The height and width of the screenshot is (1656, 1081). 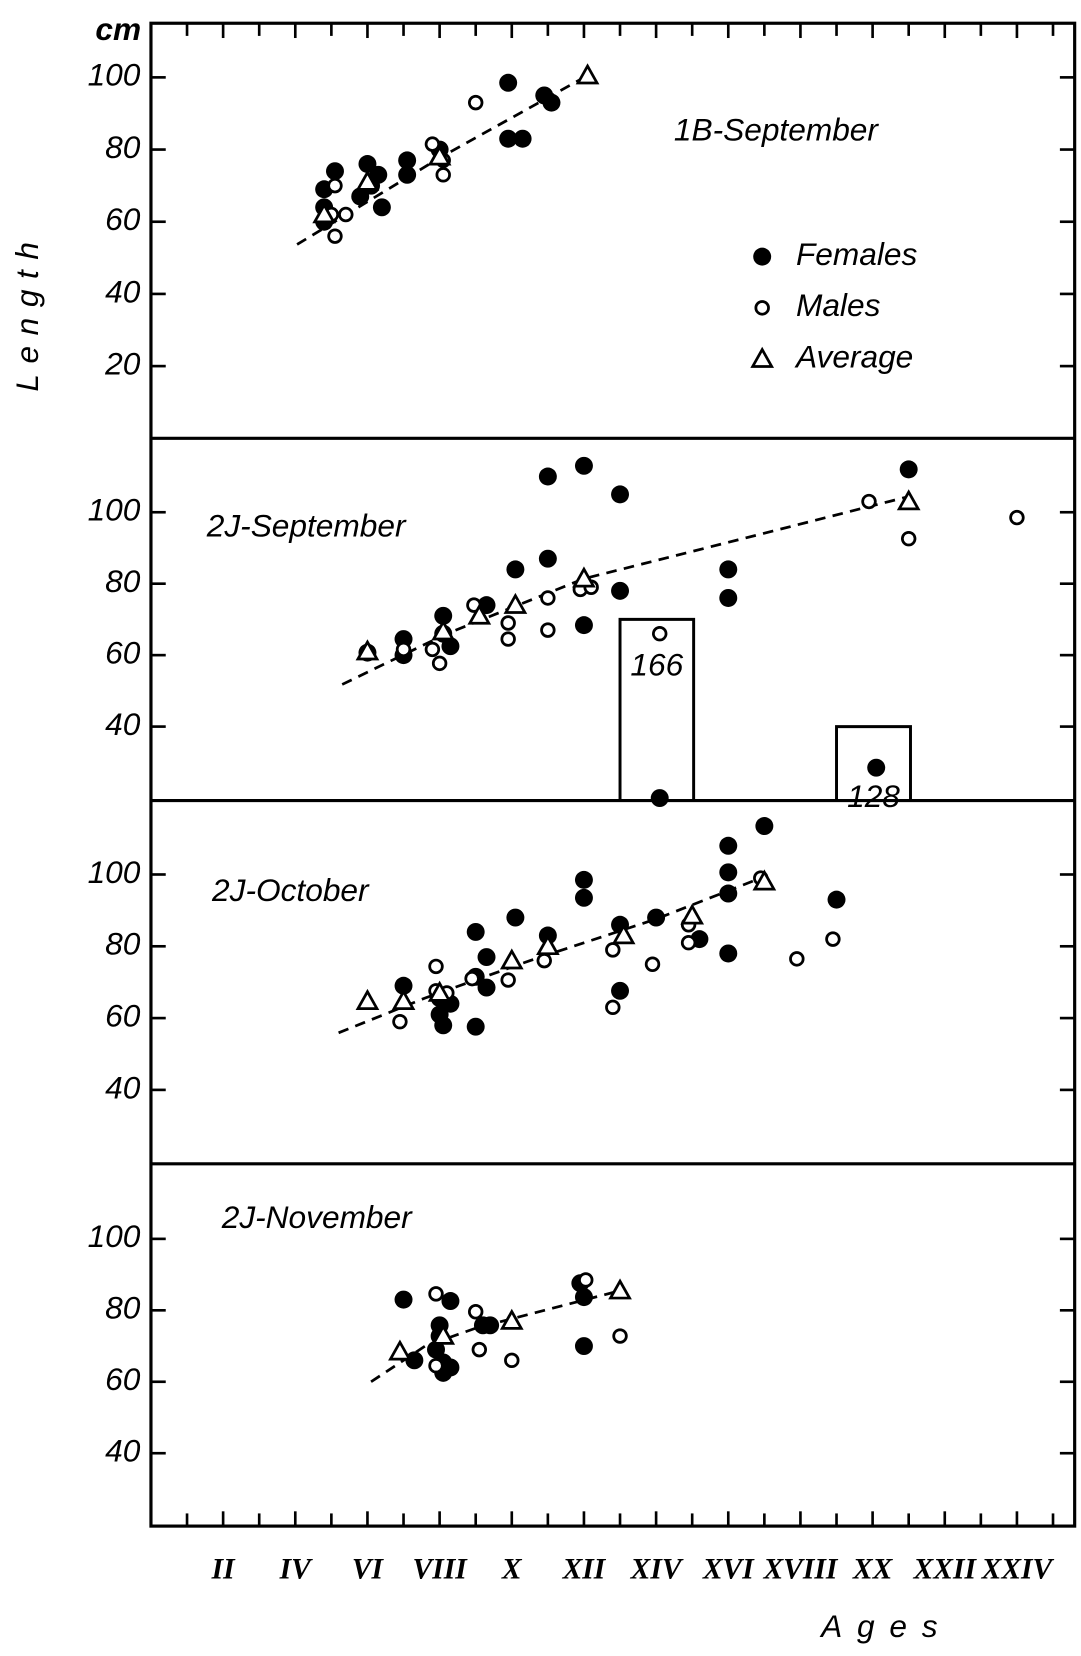 What do you see at coordinates (777, 129) in the screenshot?
I see `panel-title: 1B-September` at bounding box center [777, 129].